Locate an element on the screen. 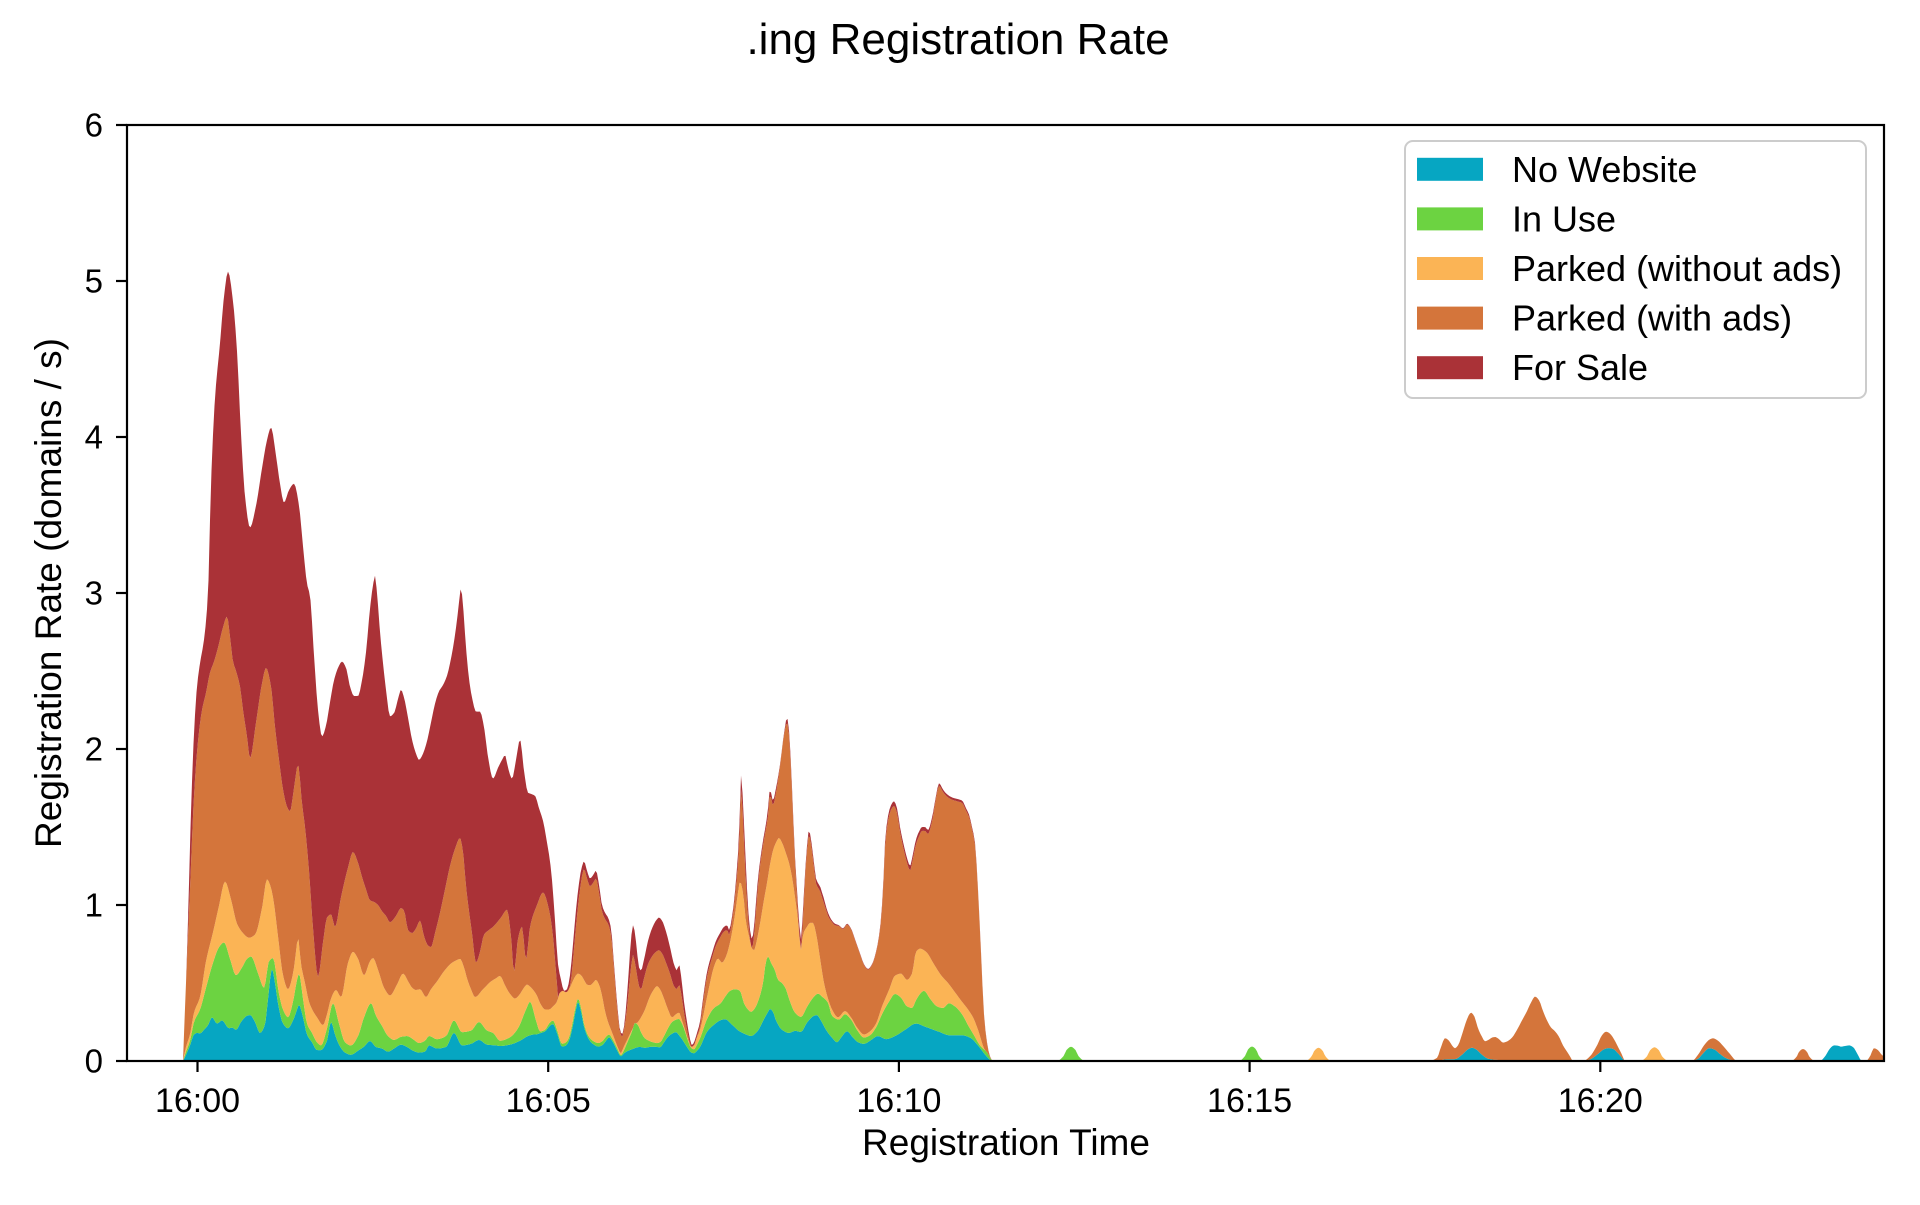 This screenshot has width=1920, height=1205. svg-text: .ing Registration Rate is located at coordinates (957, 39).